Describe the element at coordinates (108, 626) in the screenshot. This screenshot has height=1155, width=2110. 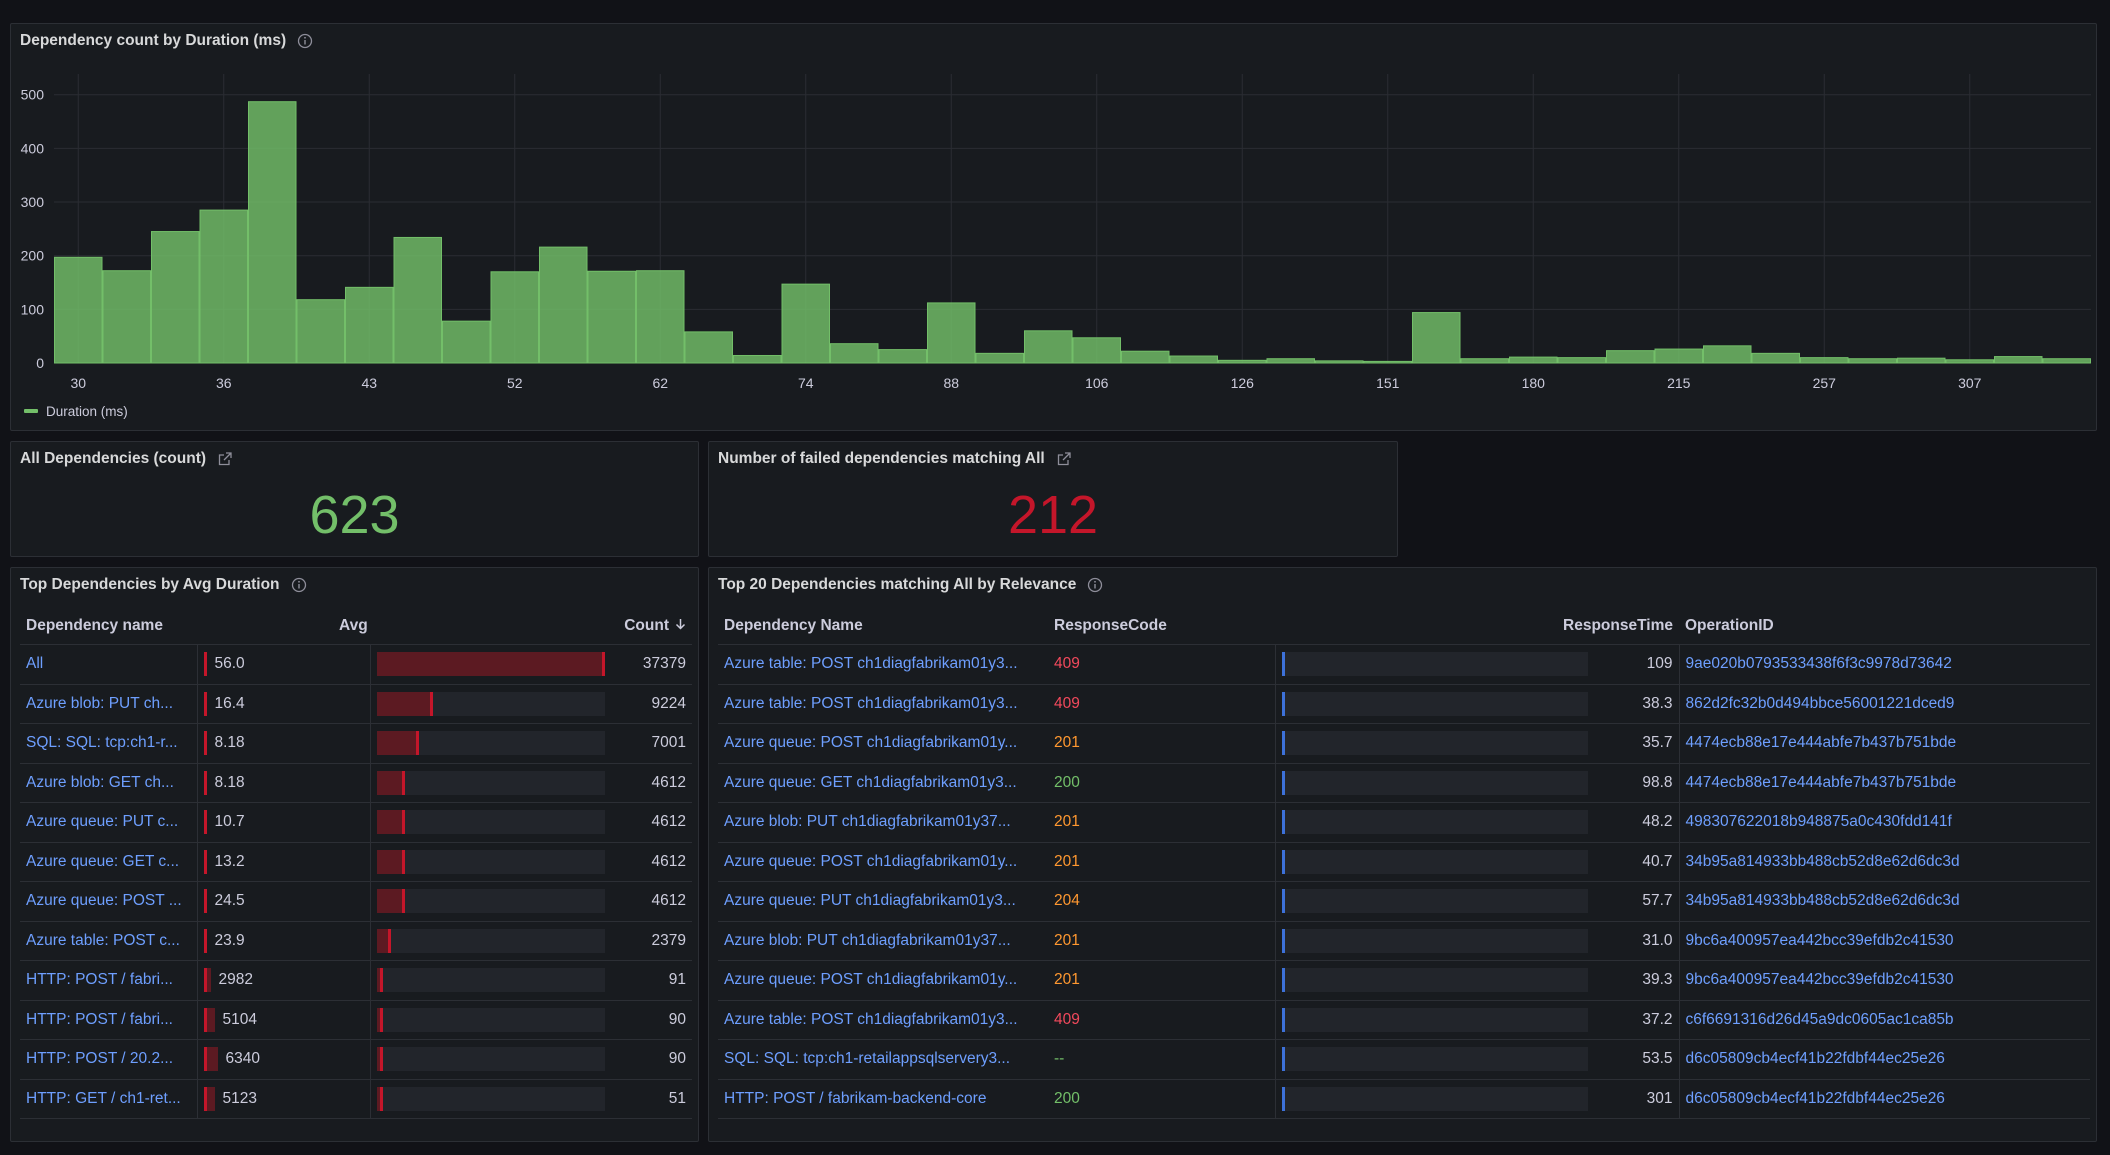
I see `header-dependency-name: Dependency name` at that location.